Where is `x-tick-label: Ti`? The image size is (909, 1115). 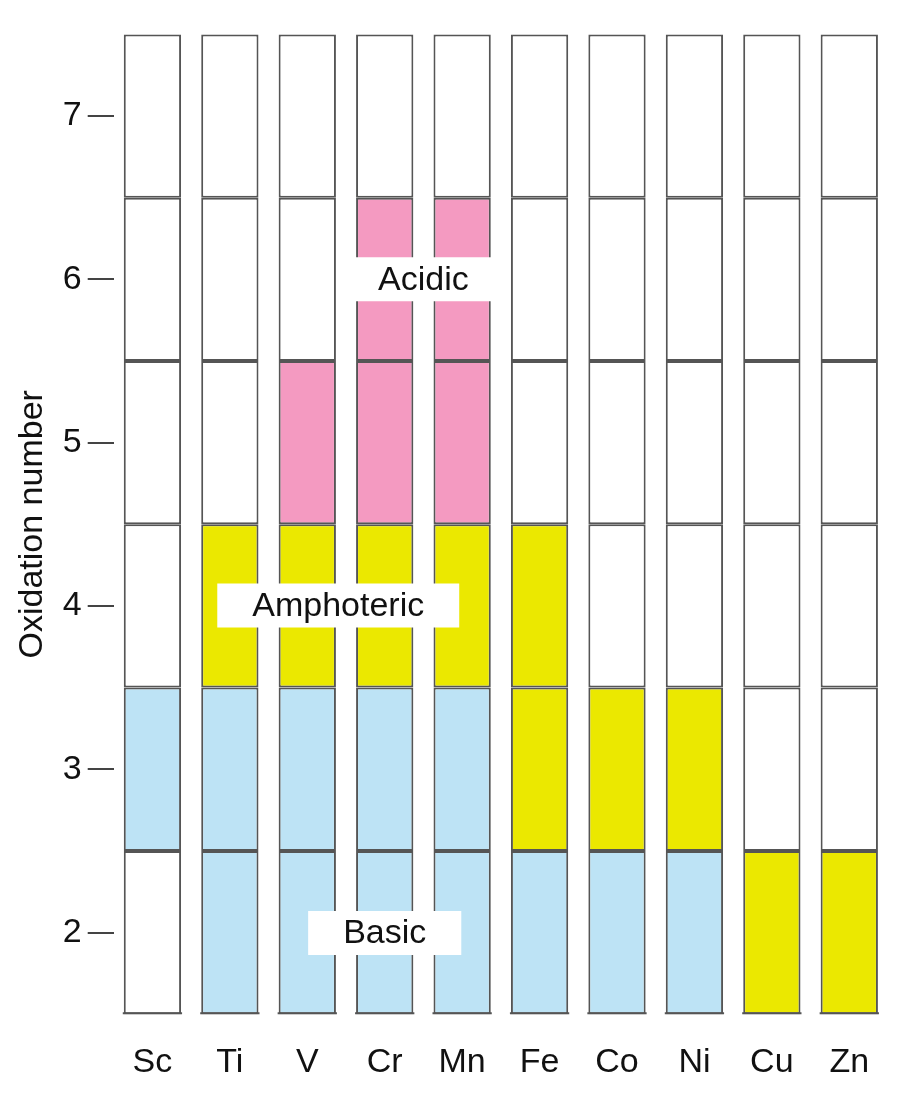 x-tick-label: Ti is located at coordinates (230, 1059).